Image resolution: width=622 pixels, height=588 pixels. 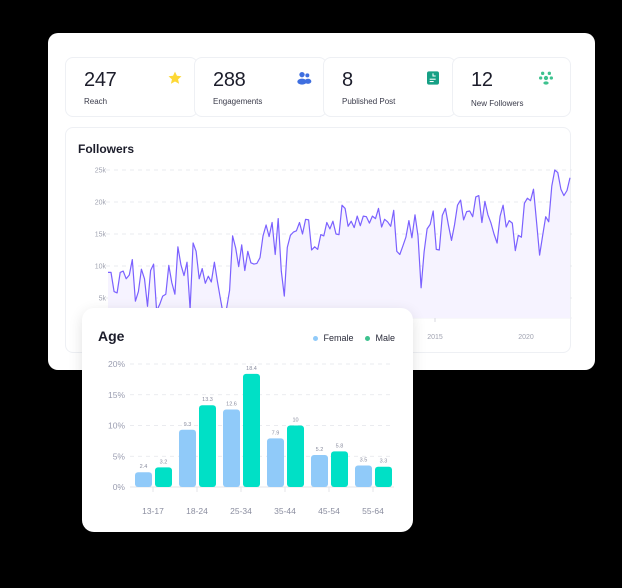 I want to click on bar-value-label: 2.4, so click(x=144, y=467).